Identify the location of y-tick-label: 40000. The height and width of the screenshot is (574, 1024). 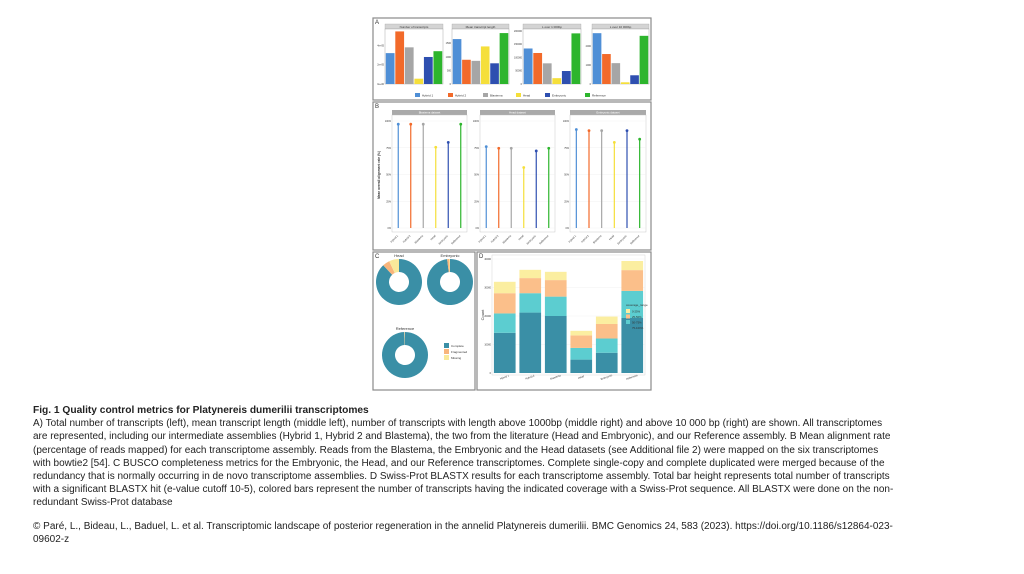
(487, 259).